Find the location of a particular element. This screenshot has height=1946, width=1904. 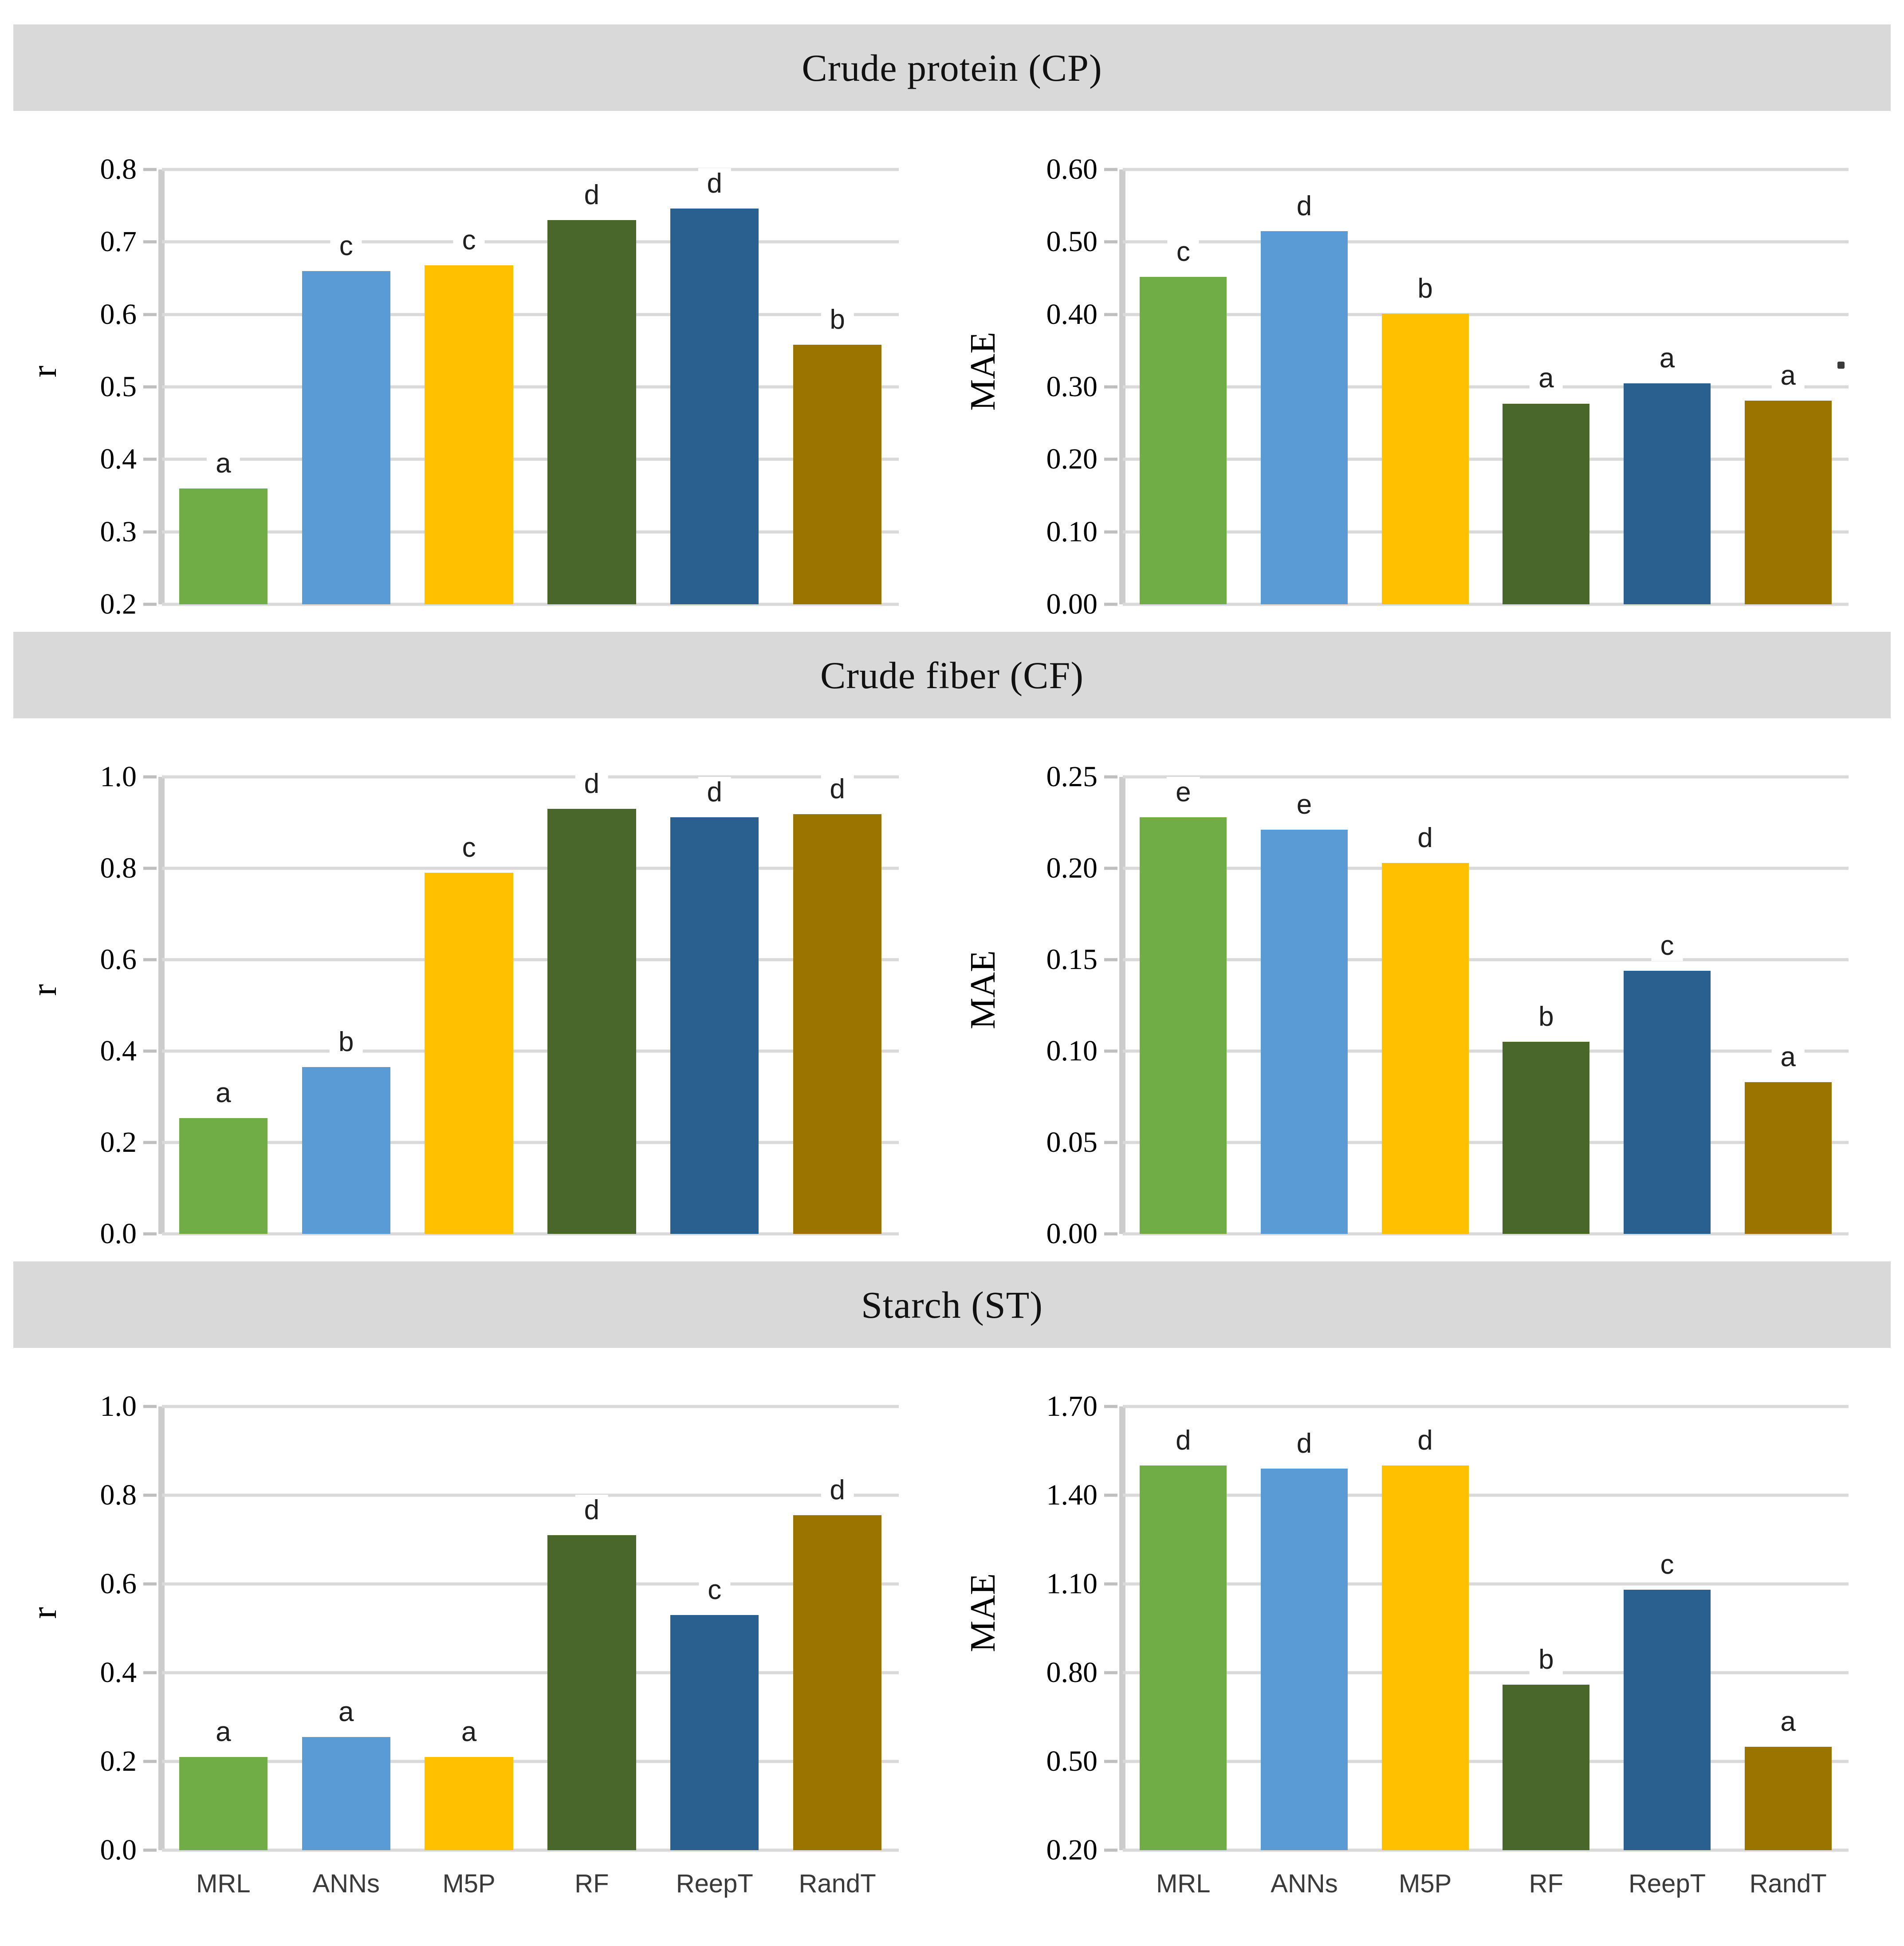

section-title-crude-protein: Crude protein (CP) is located at coordinates (952, 67).